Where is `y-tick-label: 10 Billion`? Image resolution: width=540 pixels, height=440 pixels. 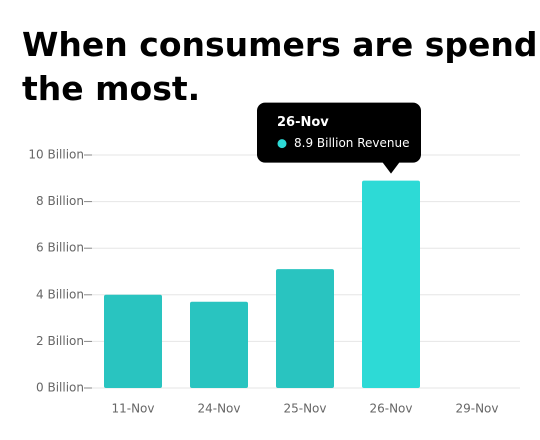 y-tick-label: 10 Billion is located at coordinates (56, 155).